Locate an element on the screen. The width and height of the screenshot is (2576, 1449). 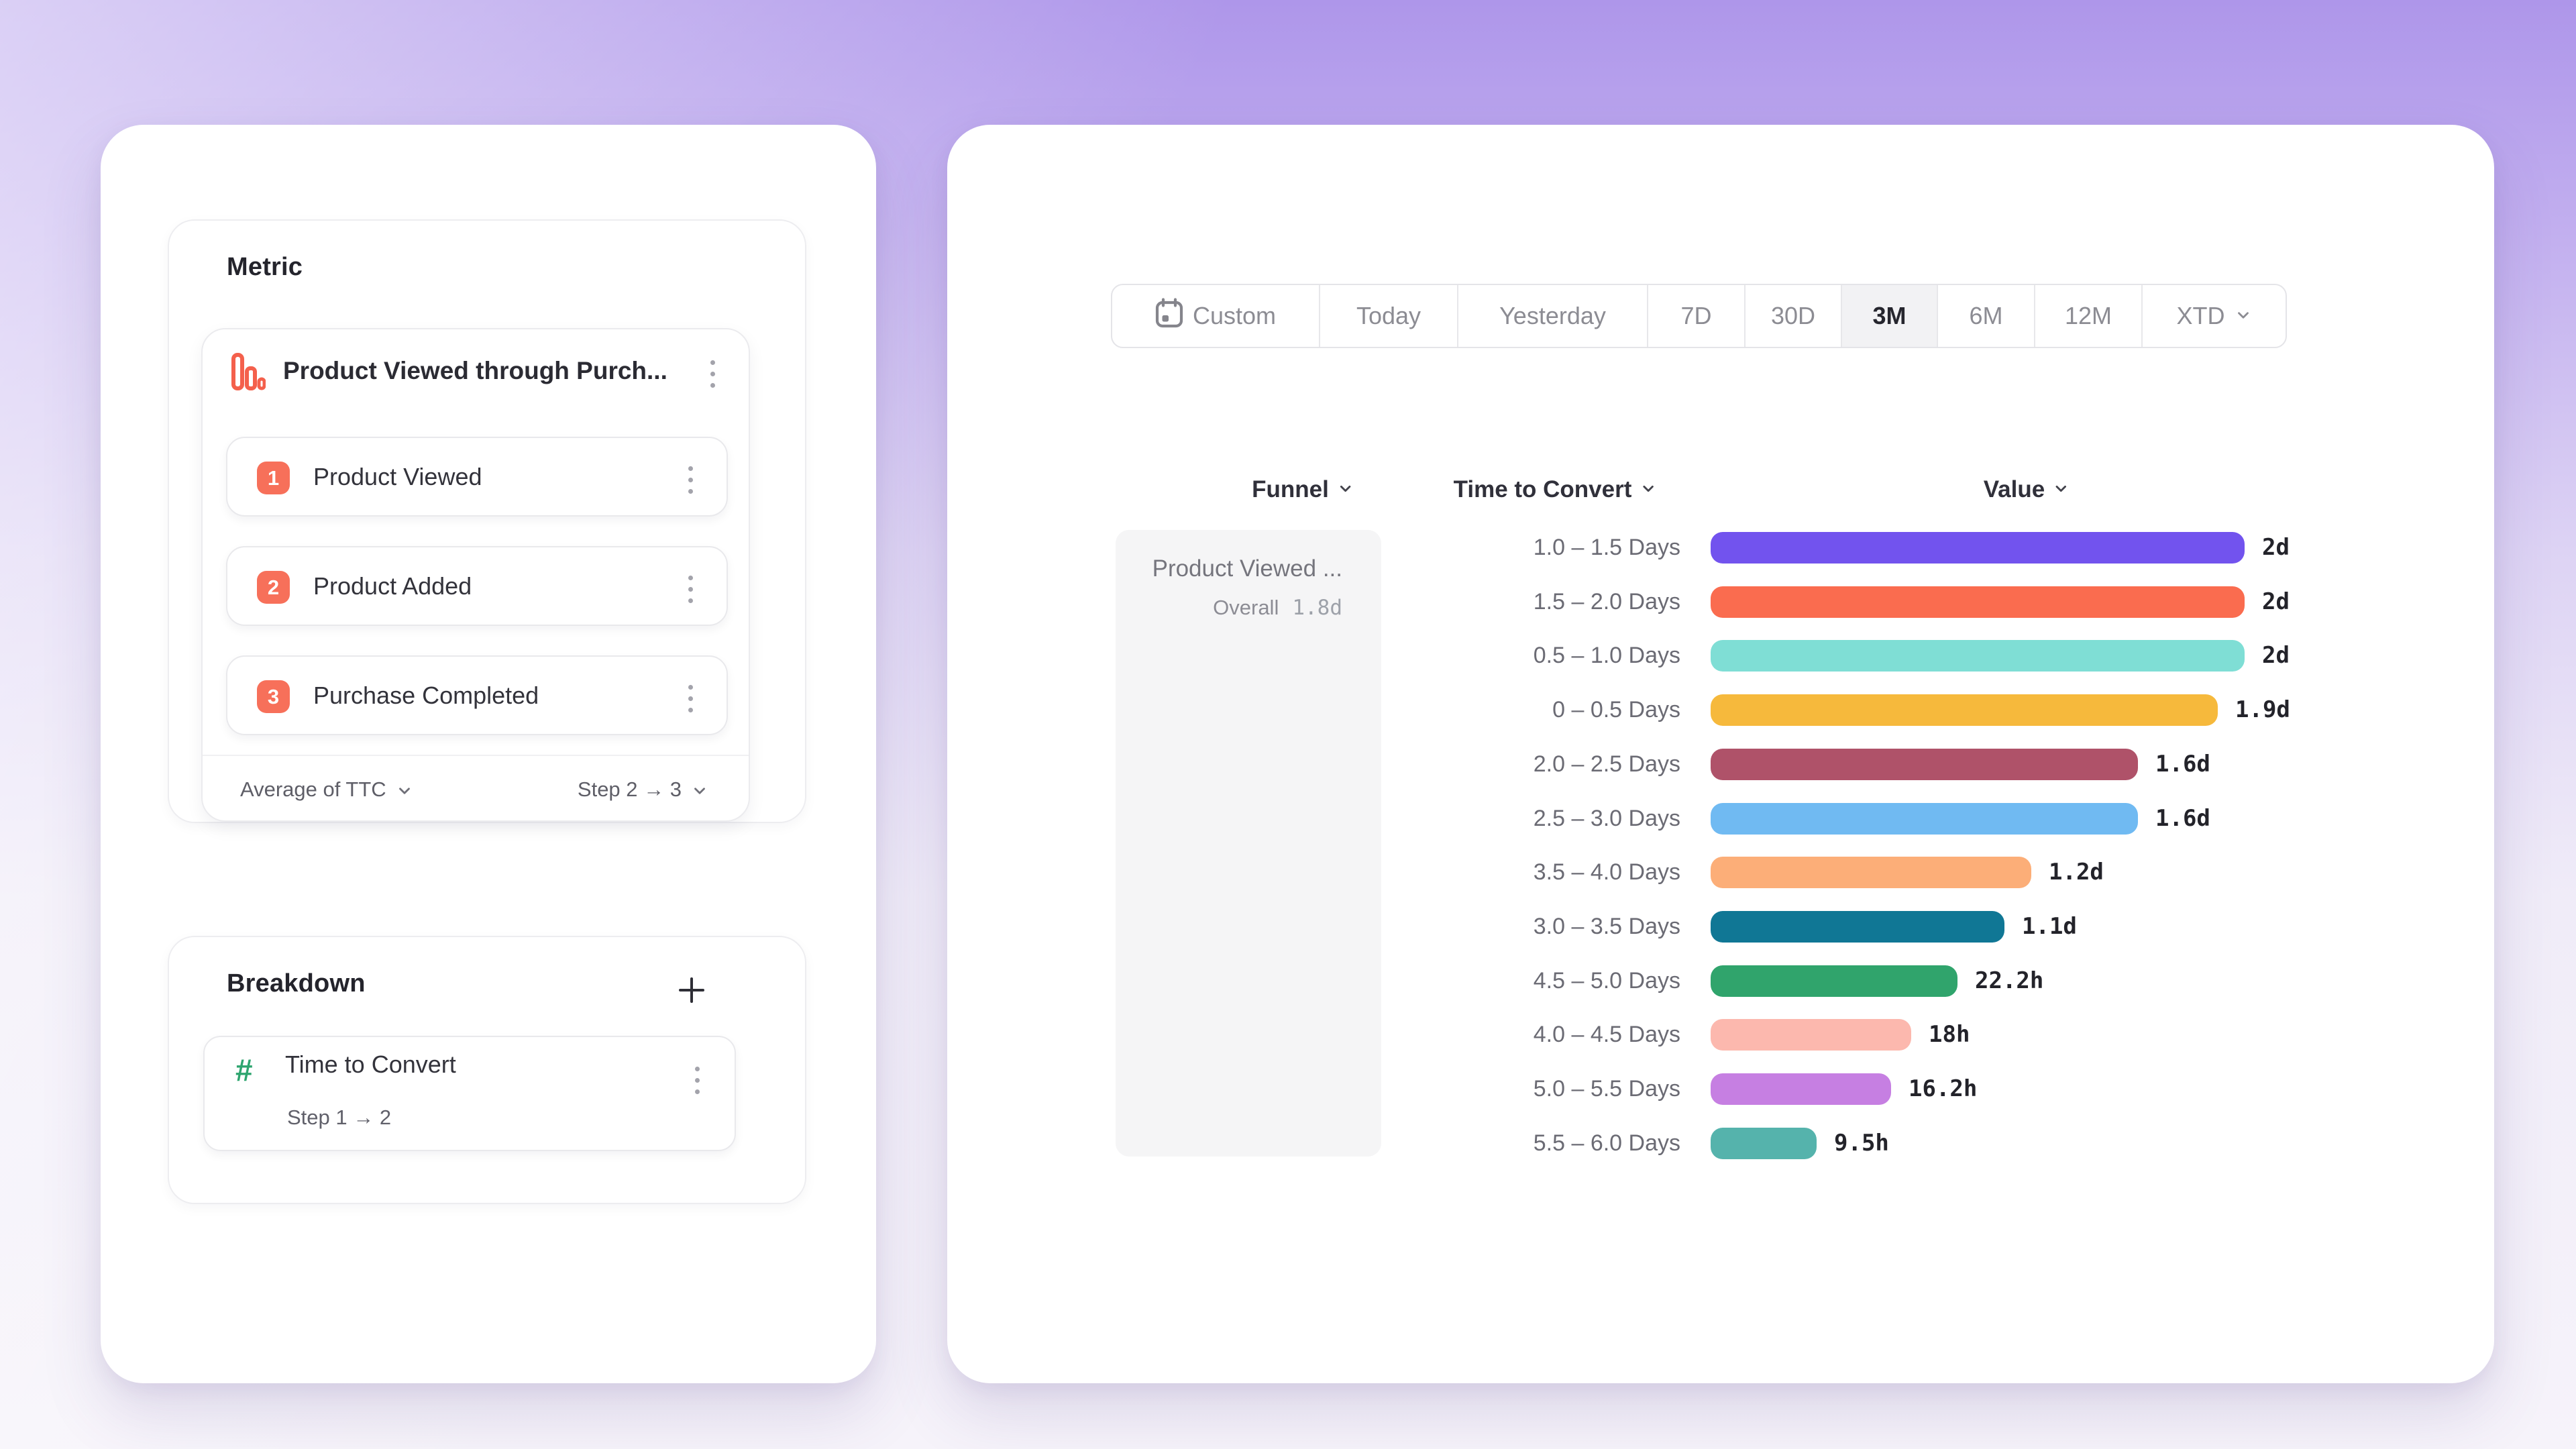
date-range-label: 6M is located at coordinates (1986, 315).